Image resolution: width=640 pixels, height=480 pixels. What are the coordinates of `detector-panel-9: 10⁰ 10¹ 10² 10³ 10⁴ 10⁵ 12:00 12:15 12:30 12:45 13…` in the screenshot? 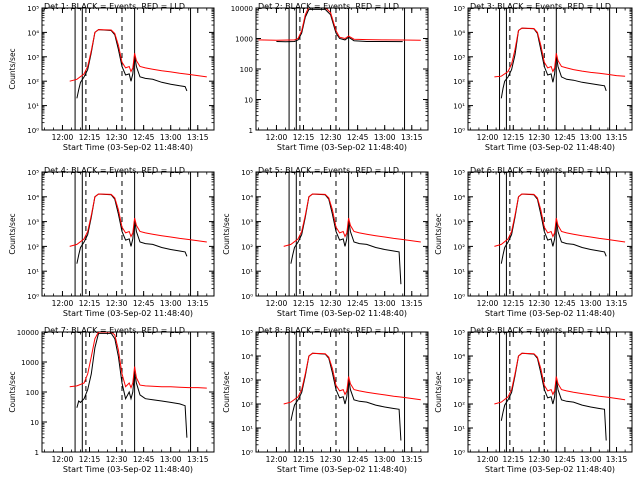 It's located at (533, 400).